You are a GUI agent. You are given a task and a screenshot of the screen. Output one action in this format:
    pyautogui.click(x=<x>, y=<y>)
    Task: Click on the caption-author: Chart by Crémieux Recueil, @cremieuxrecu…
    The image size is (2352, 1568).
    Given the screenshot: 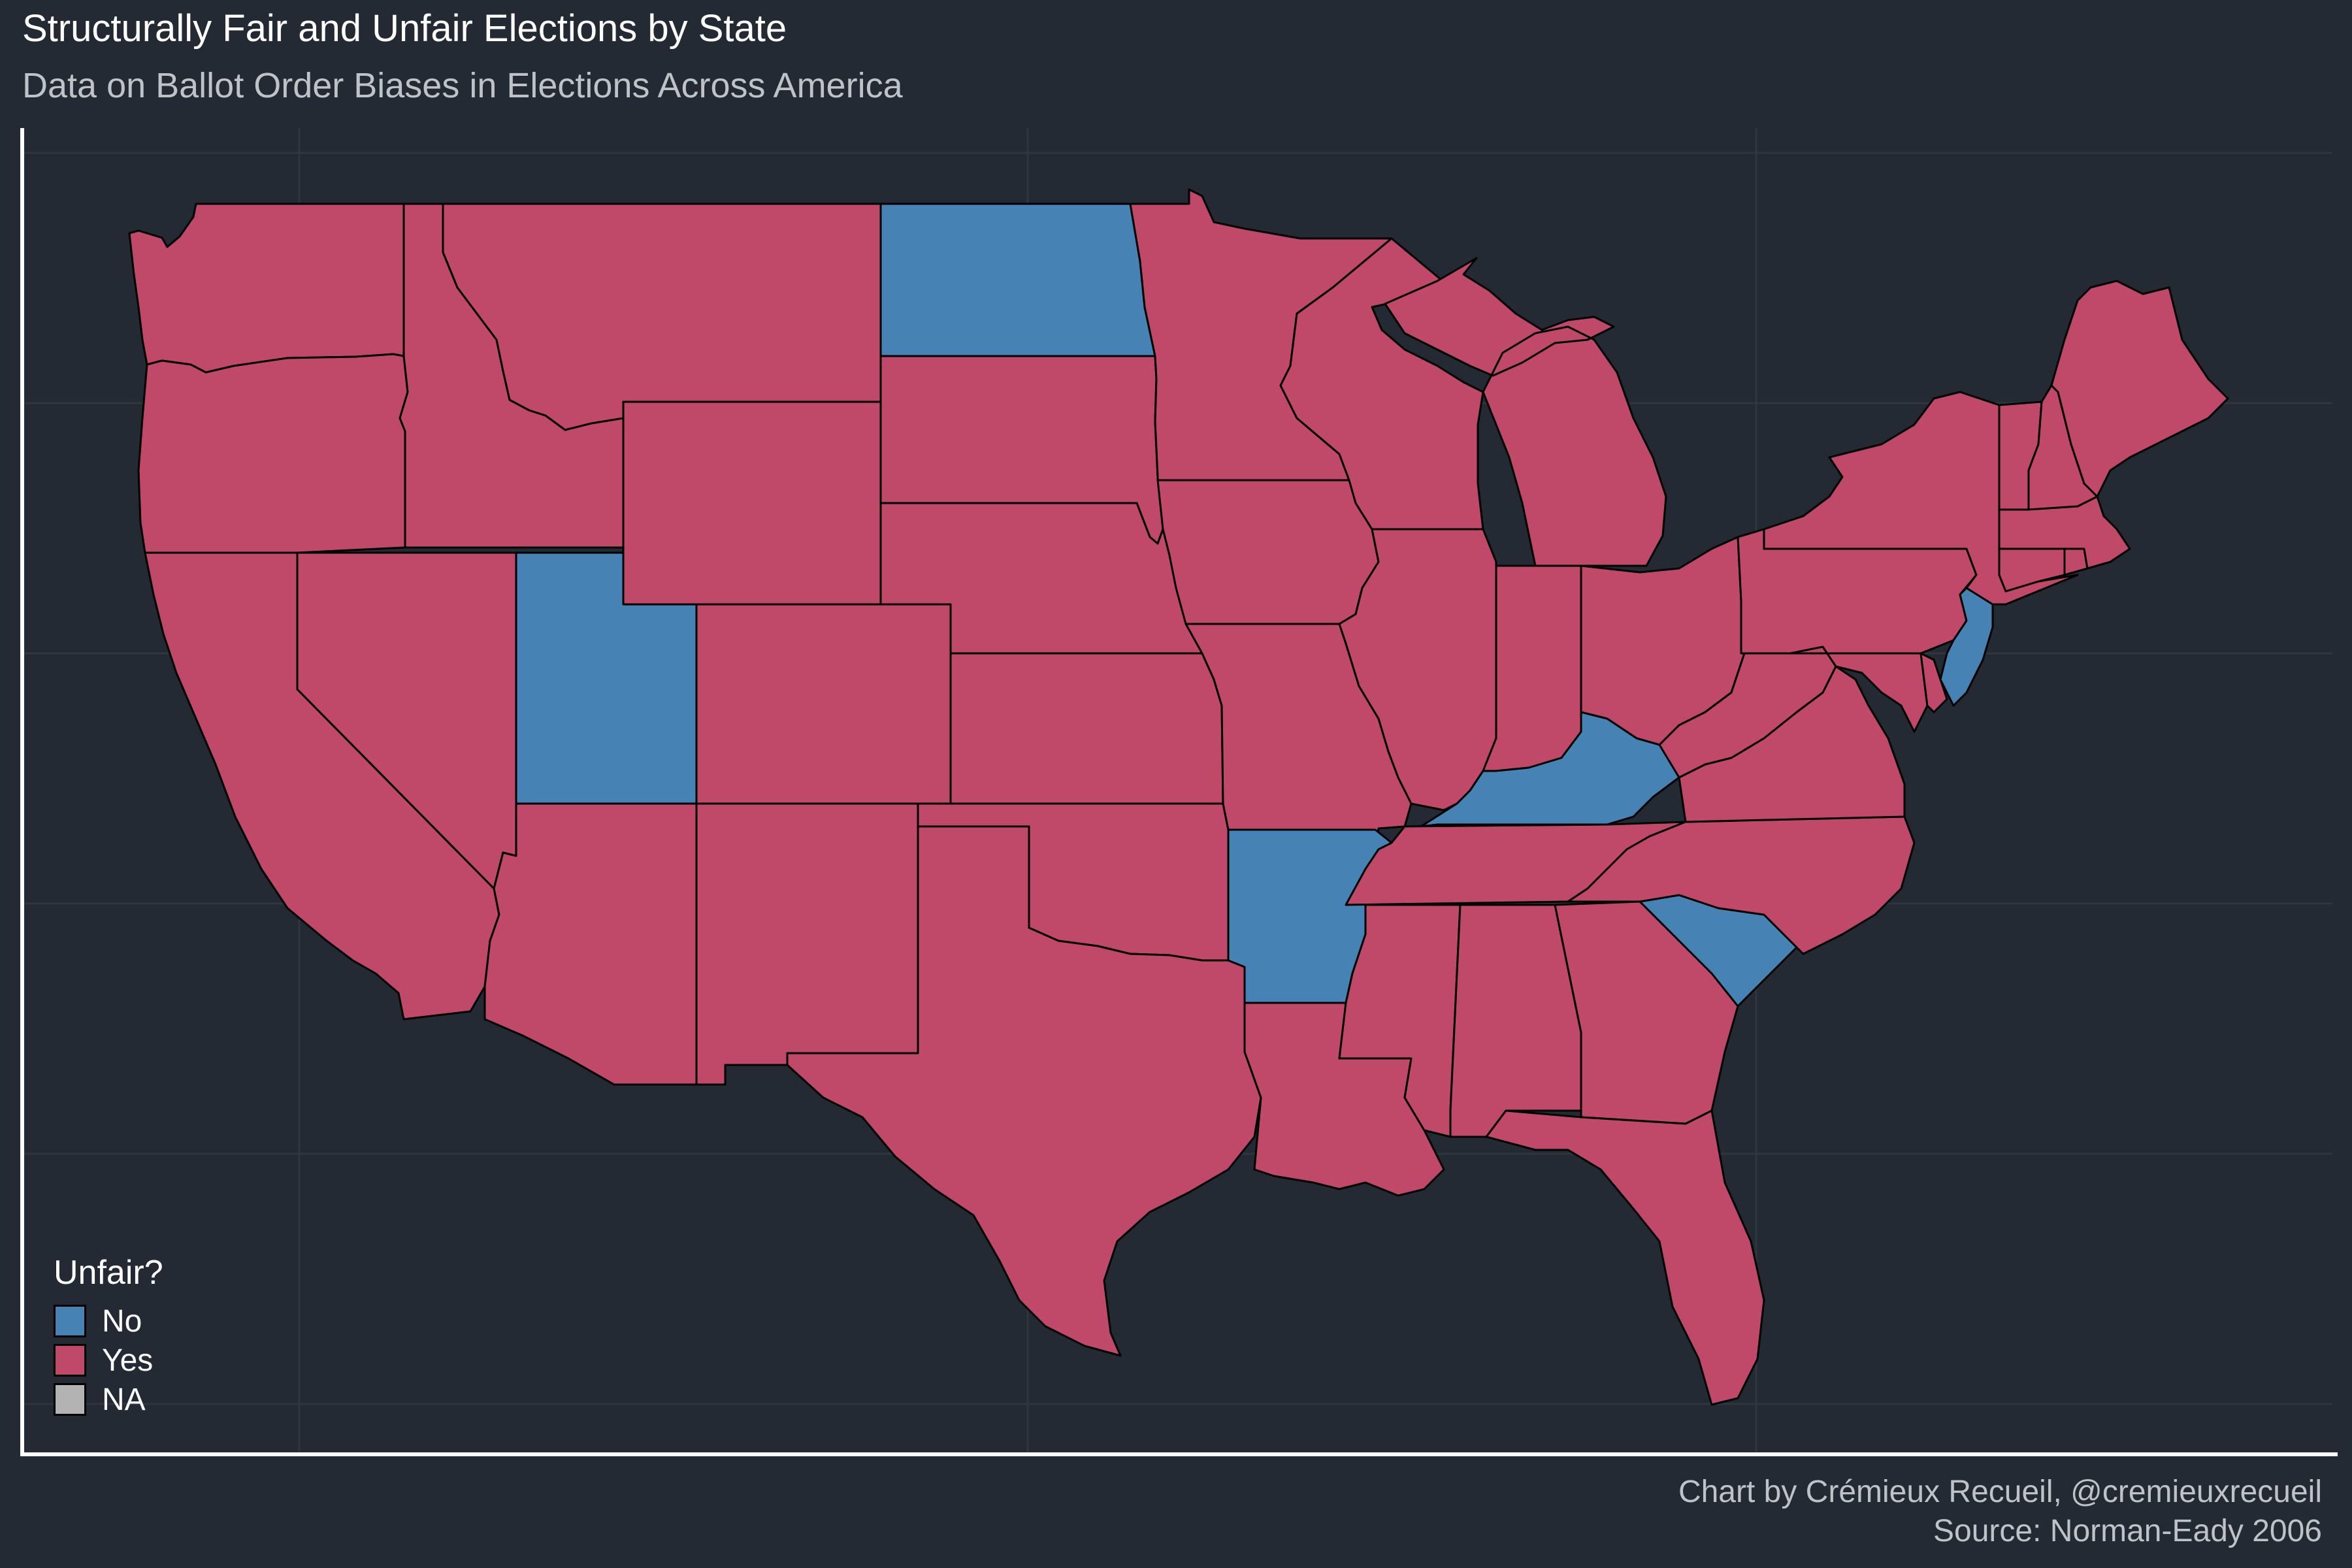 What is the action you would take?
    pyautogui.click(x=2000, y=1492)
    